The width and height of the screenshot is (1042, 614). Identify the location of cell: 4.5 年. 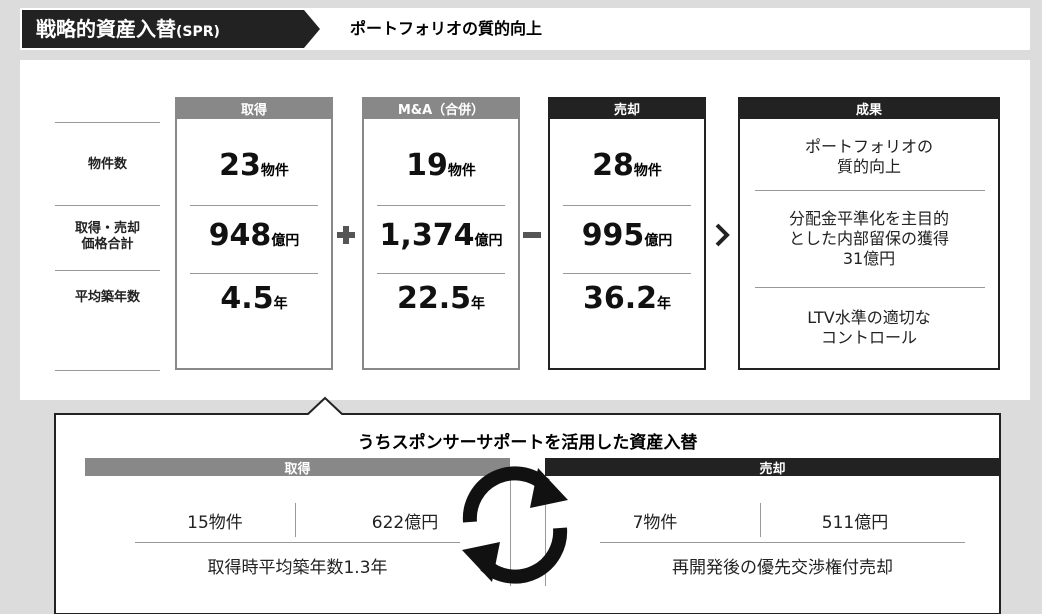
(254, 301).